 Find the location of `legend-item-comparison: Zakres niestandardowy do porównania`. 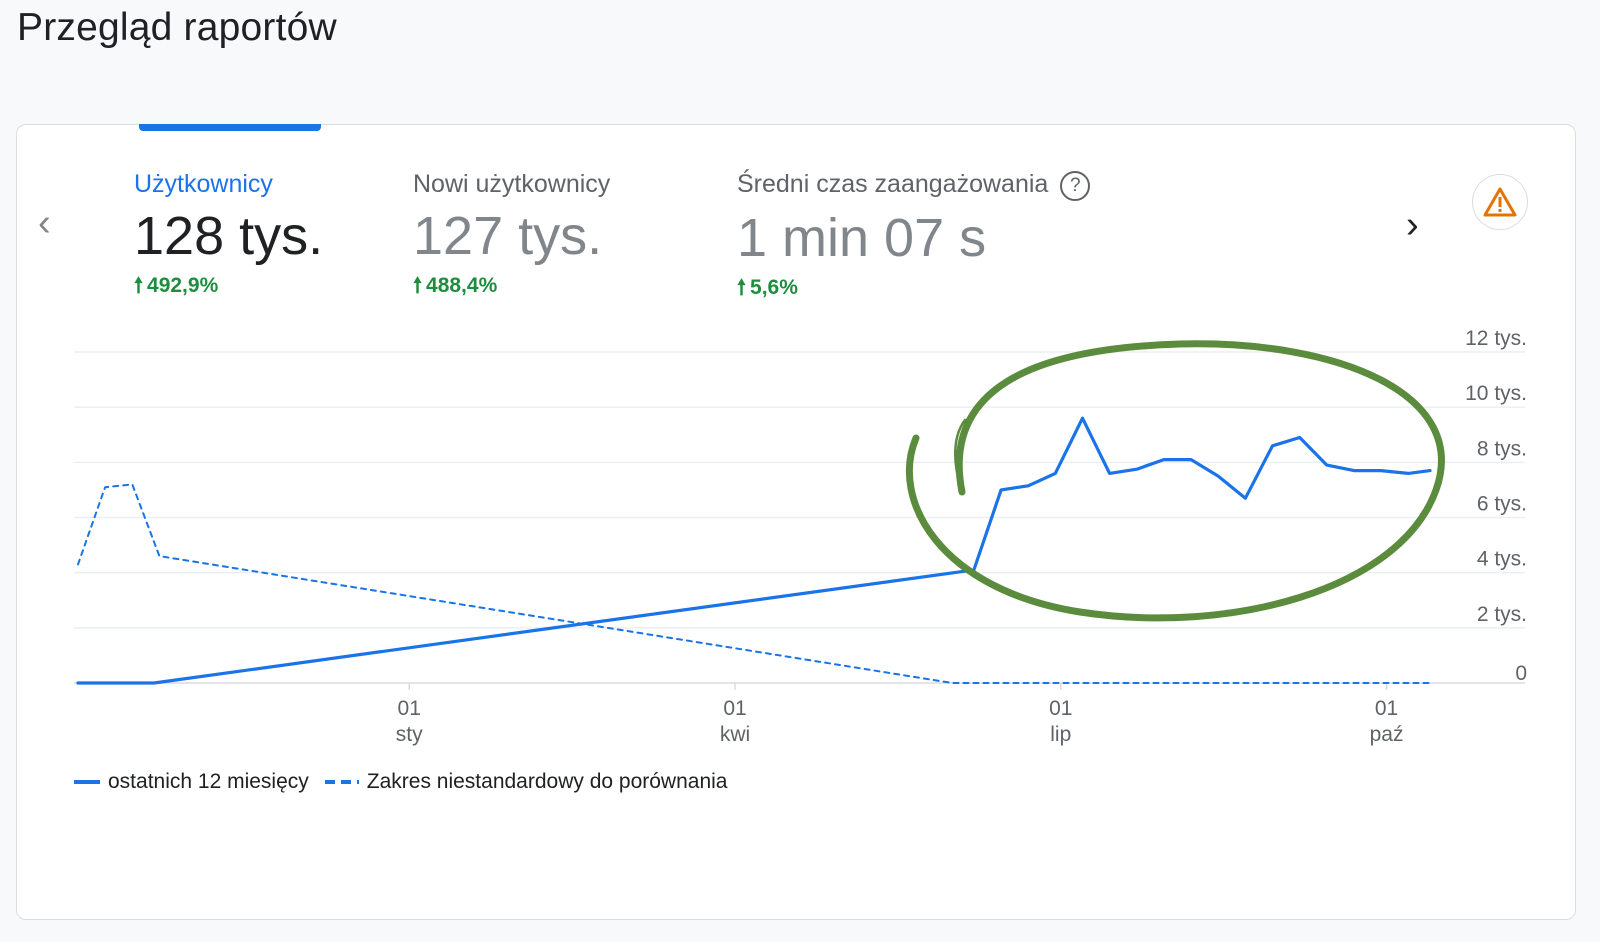

legend-item-comparison: Zakres niestandardowy do porównania is located at coordinates (526, 782).